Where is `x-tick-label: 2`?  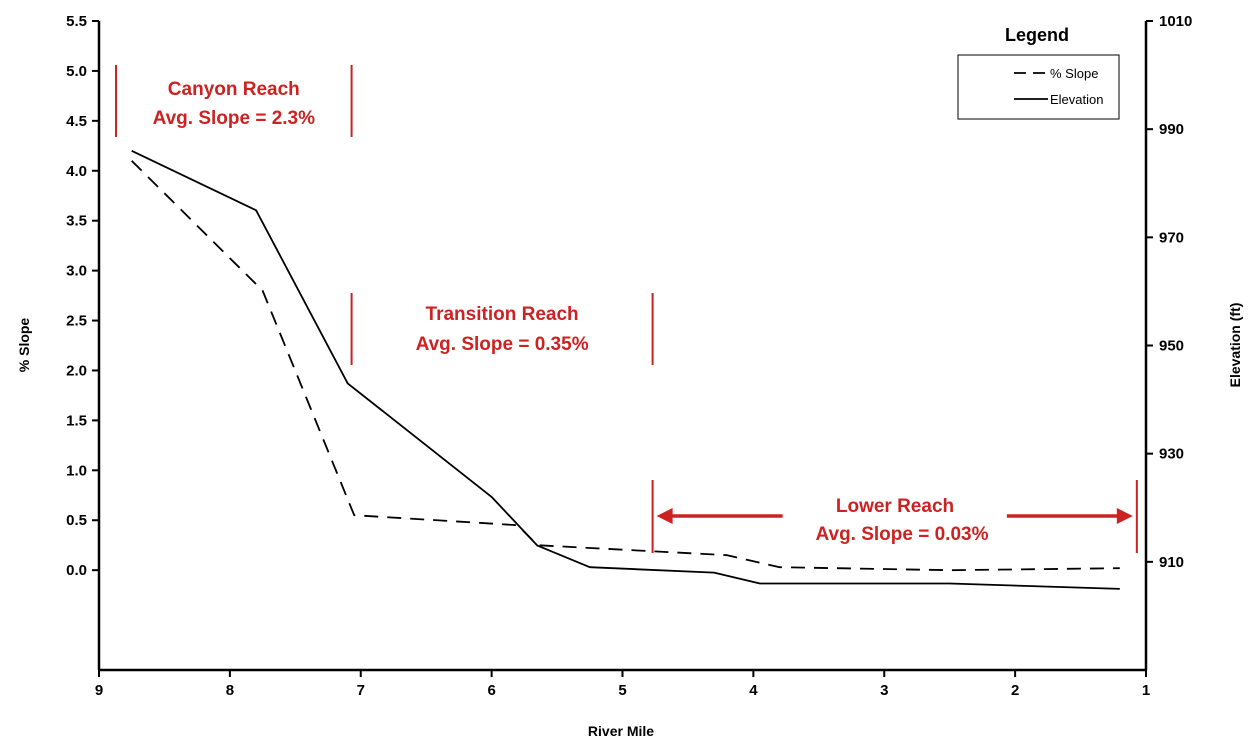
x-tick-label: 2 is located at coordinates (1015, 690).